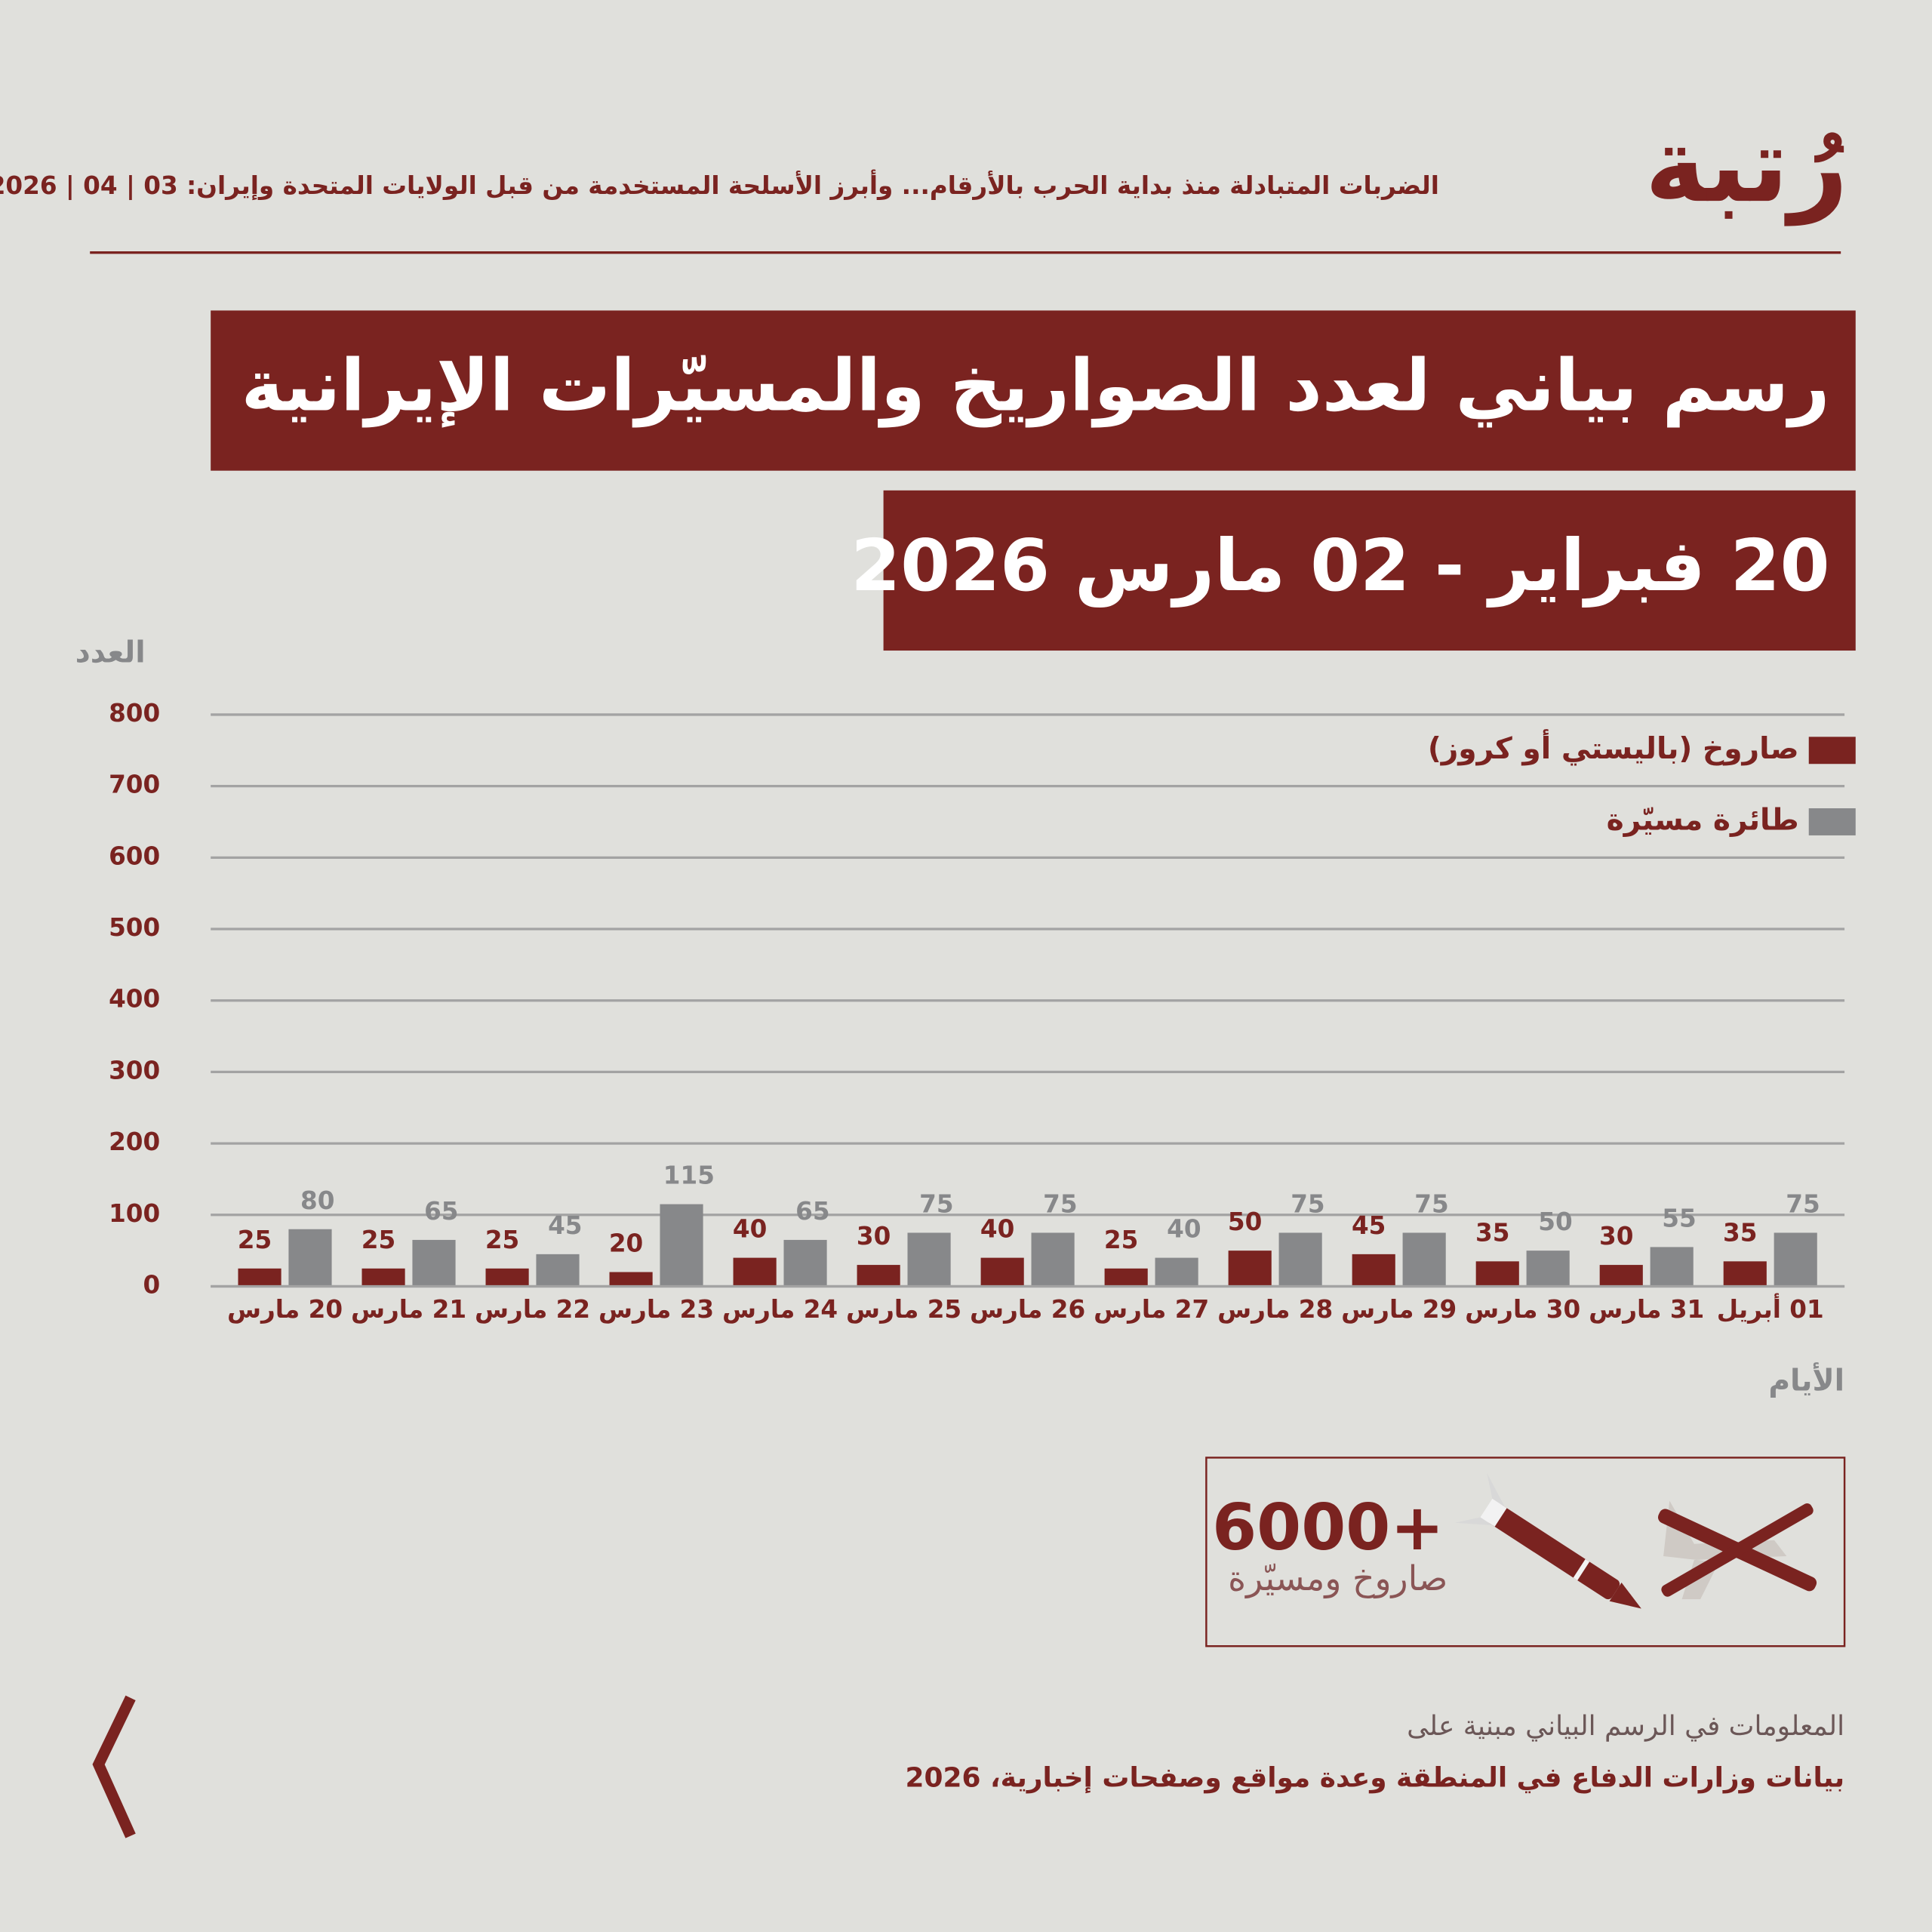 The image size is (1932, 1932). Describe the element at coordinates (1275, 1309) in the screenshot. I see `x-tick-label: 28 مارس` at that location.